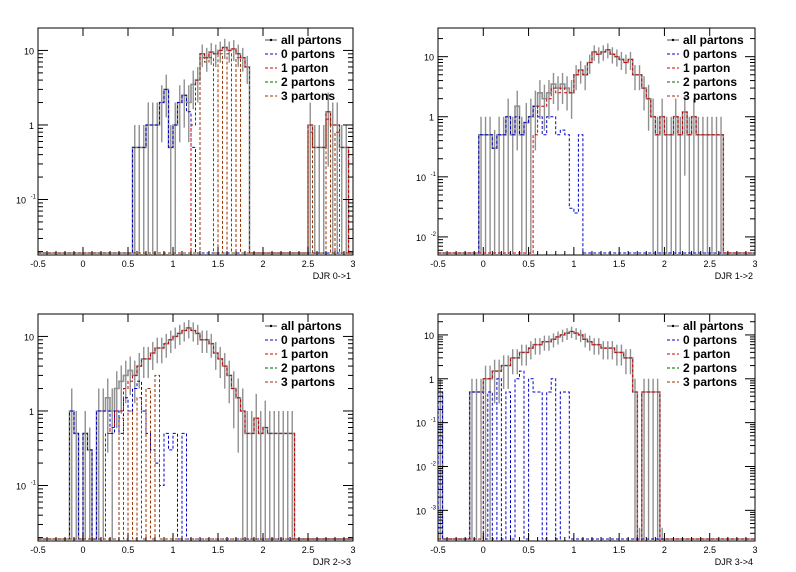 This screenshot has height=572, width=796. What do you see at coordinates (483, 550) in the screenshot?
I see `x-tick-label: 0` at bounding box center [483, 550].